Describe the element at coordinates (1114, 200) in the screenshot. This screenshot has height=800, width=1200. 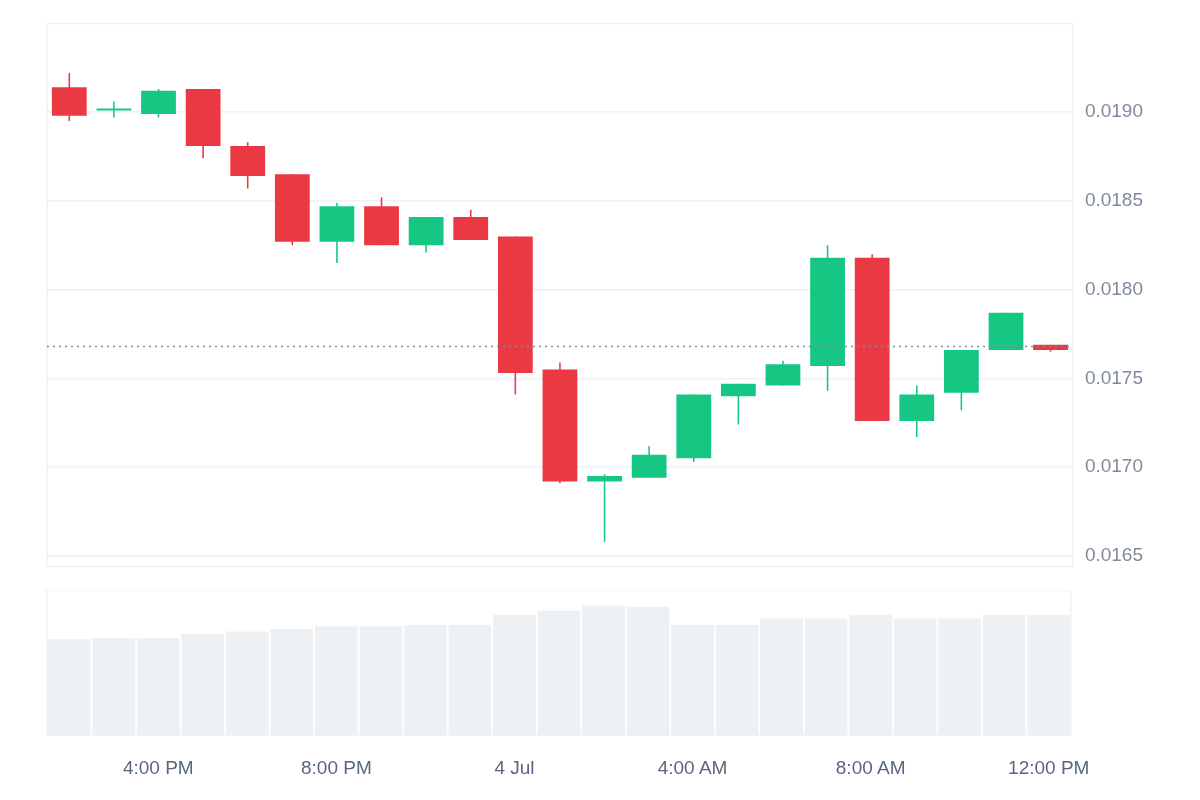
I see `y-tick-label: 0.0185` at that location.